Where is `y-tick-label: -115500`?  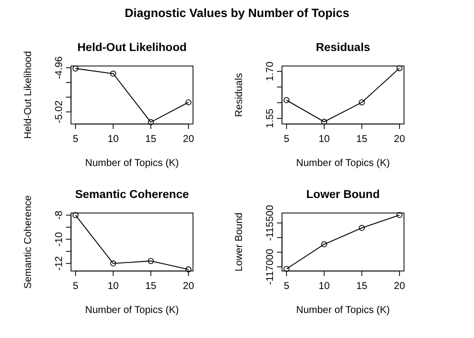 y-tick-label: -115500 is located at coordinates (270, 222).